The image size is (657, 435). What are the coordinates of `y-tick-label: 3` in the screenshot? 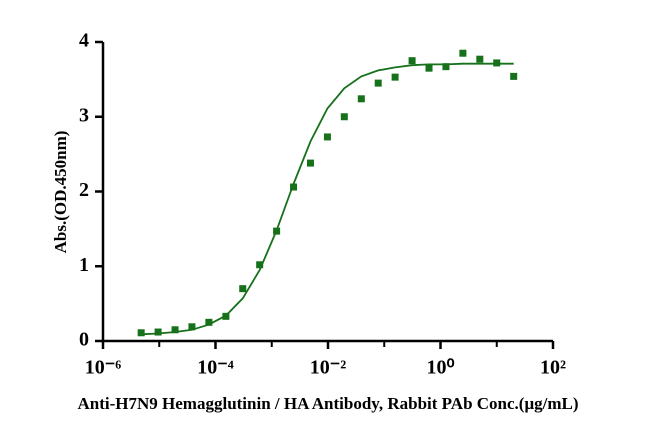 It's located at (84, 115).